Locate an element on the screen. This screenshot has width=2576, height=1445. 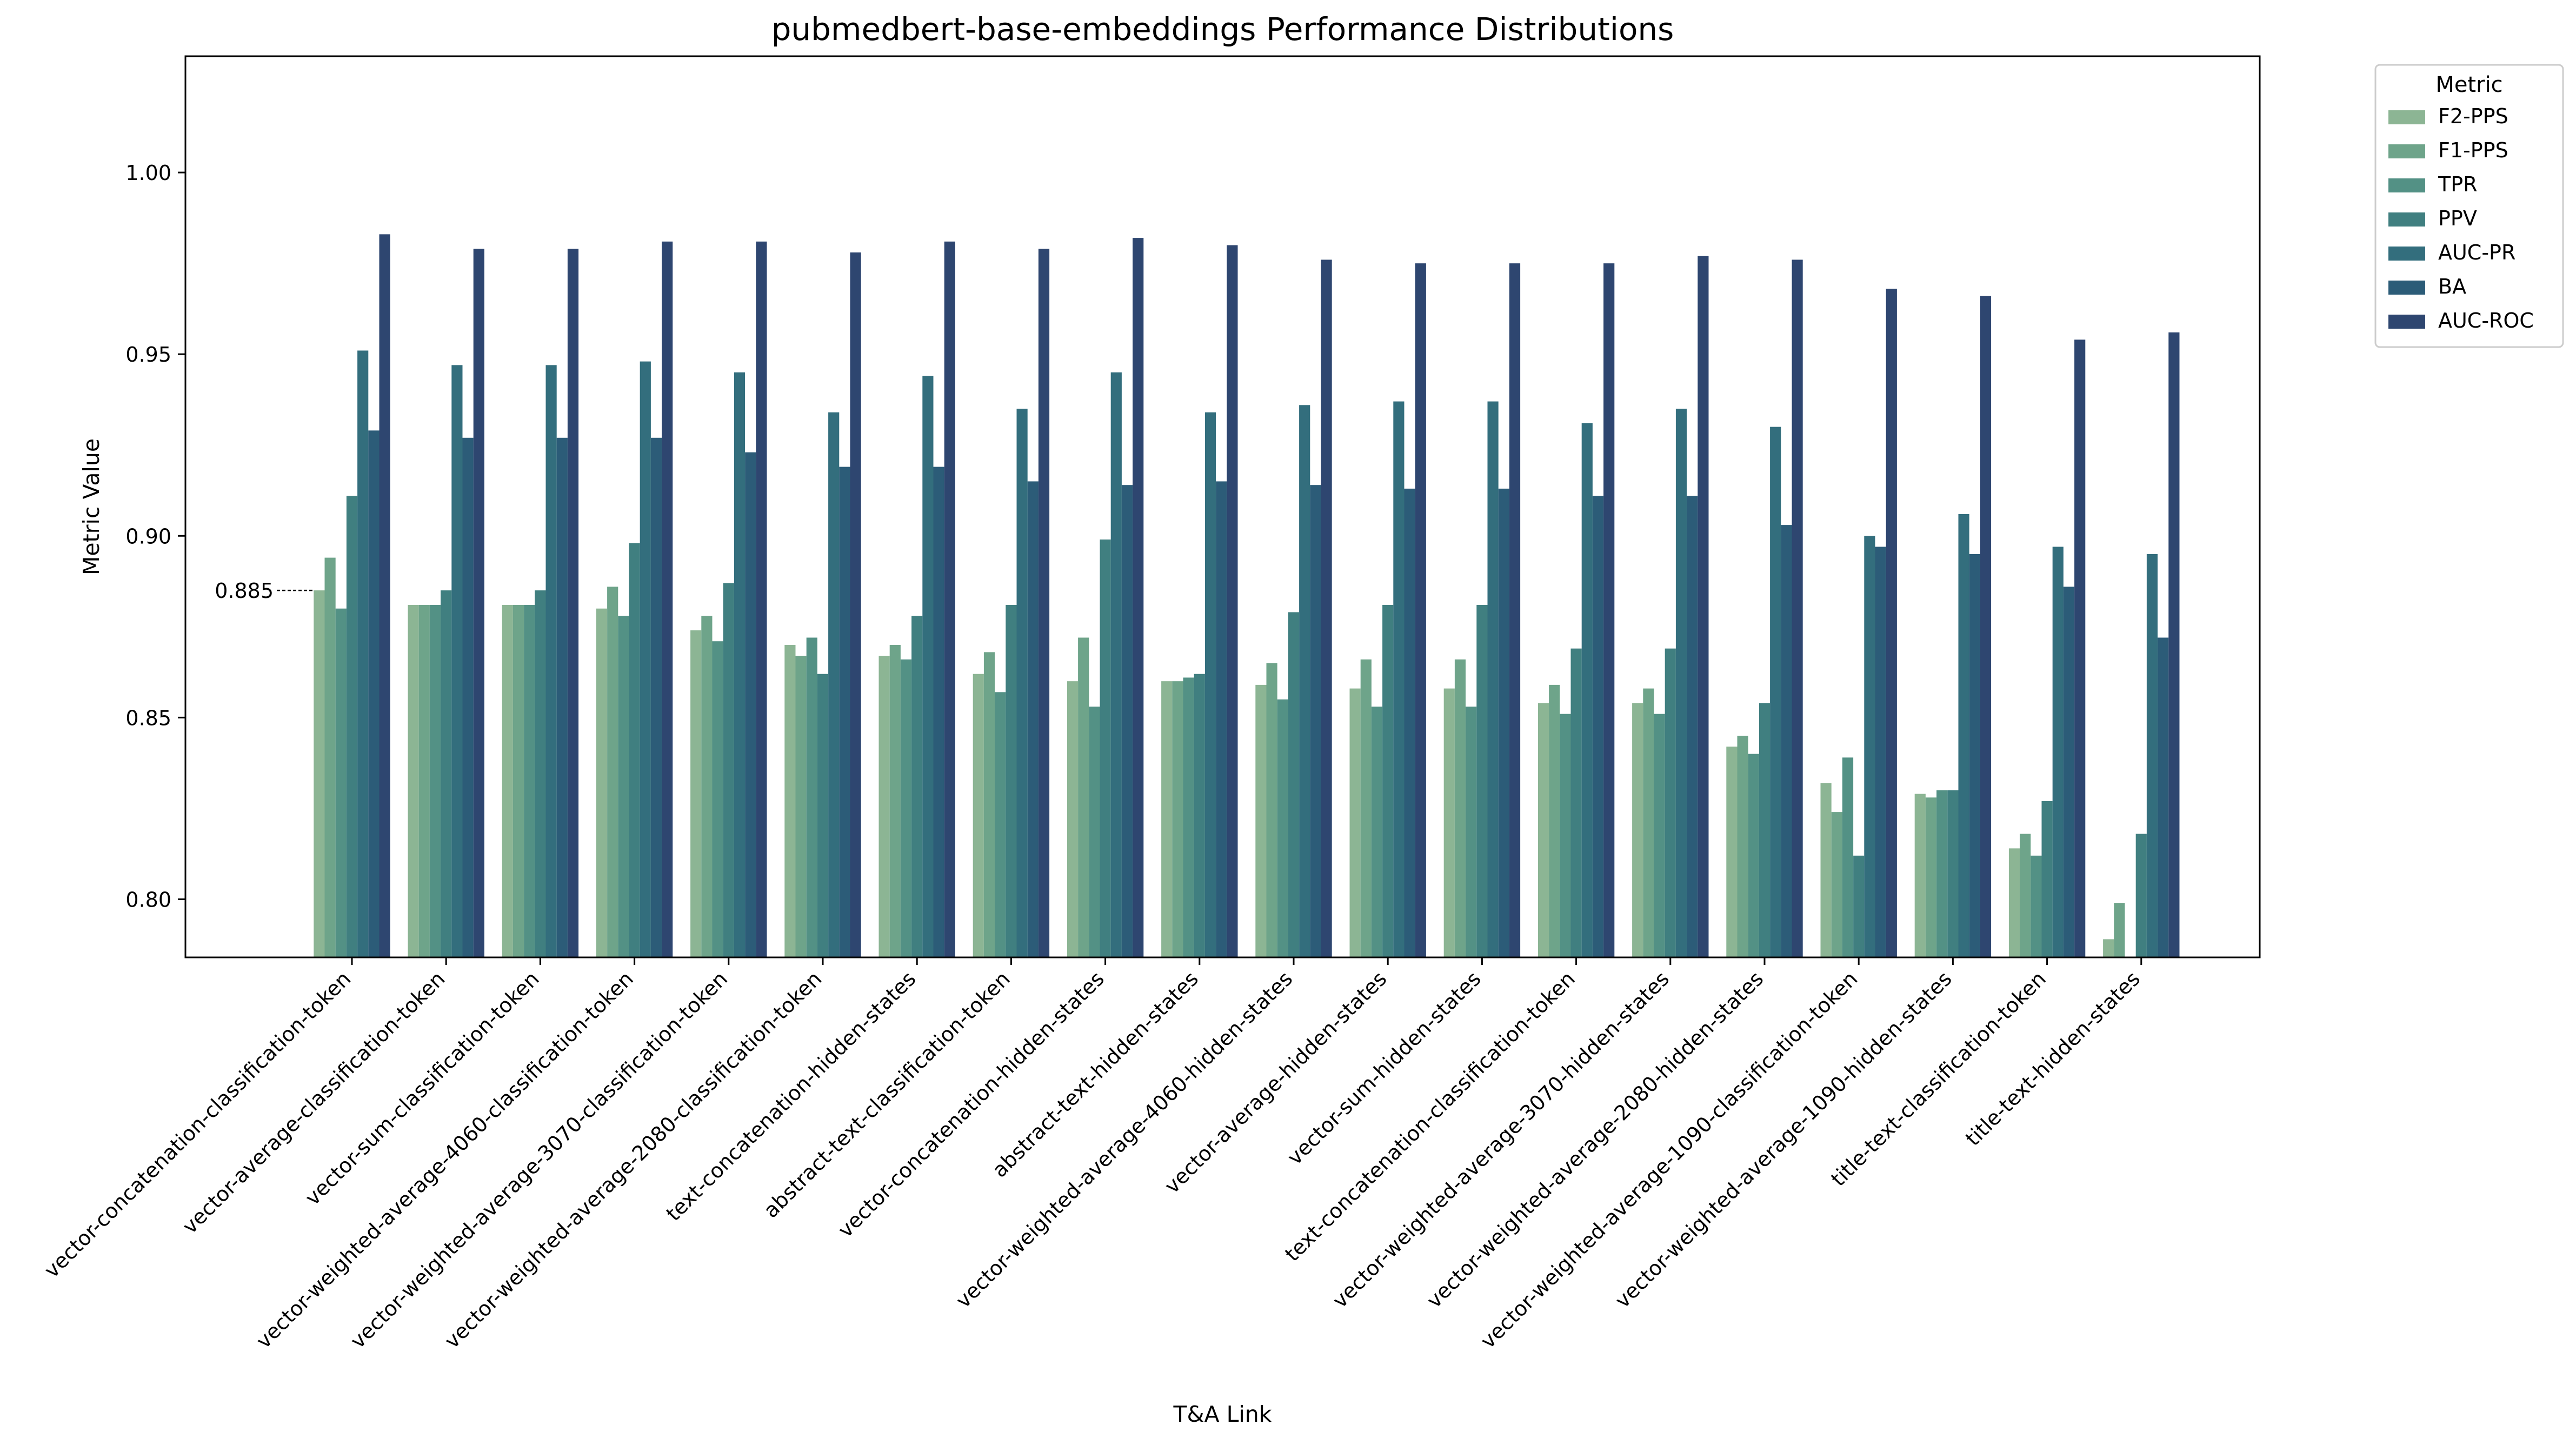
y-tick-label: 0.85 is located at coordinates (148, 718).